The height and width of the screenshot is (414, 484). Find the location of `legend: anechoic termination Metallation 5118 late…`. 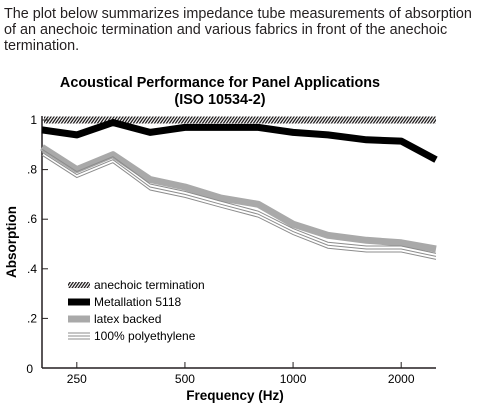

legend: anechoic termination Metallation 5118 late… is located at coordinates (136, 310).